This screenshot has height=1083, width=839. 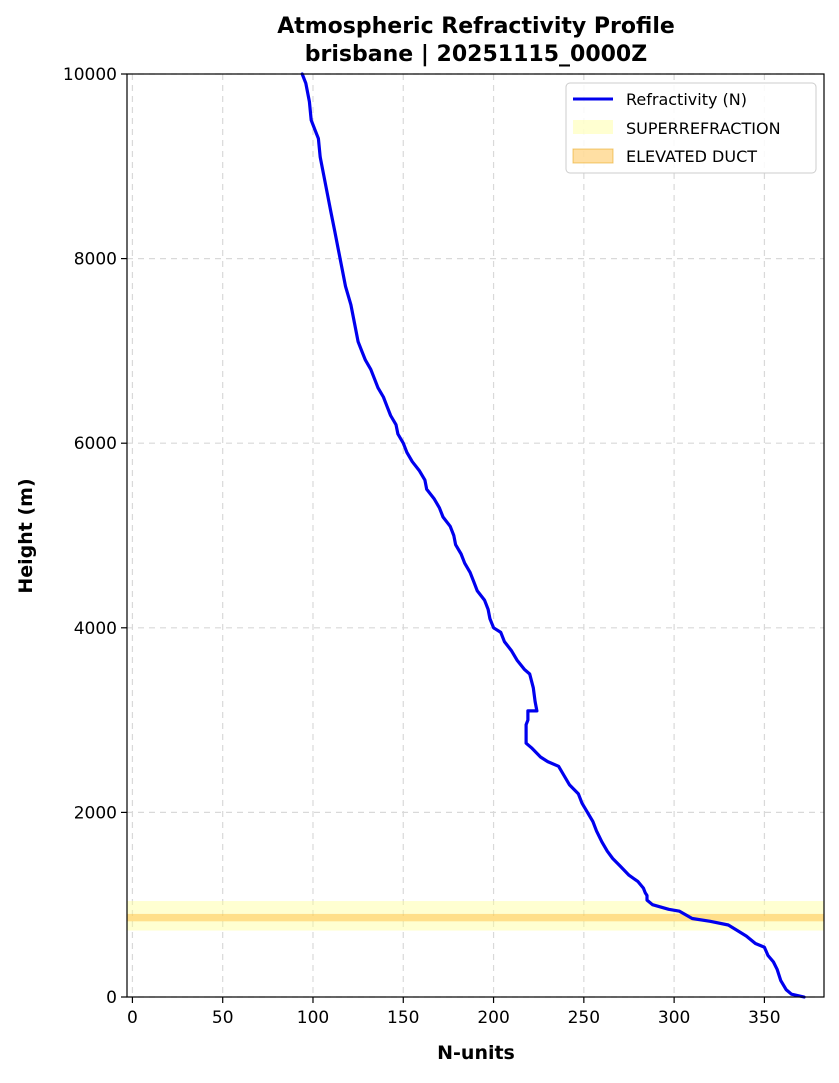 I want to click on y-tick-label: 8000, so click(x=95, y=260).